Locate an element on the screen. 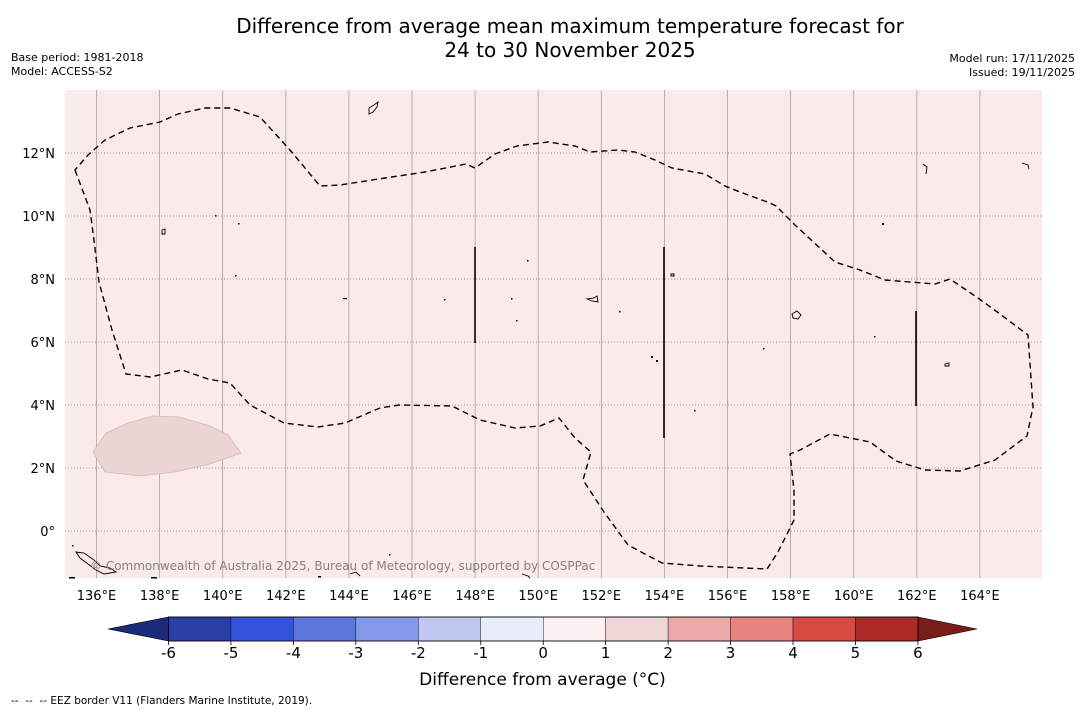 This screenshot has width=1085, height=713. lon-label-162e: 162°E is located at coordinates (917, 596).